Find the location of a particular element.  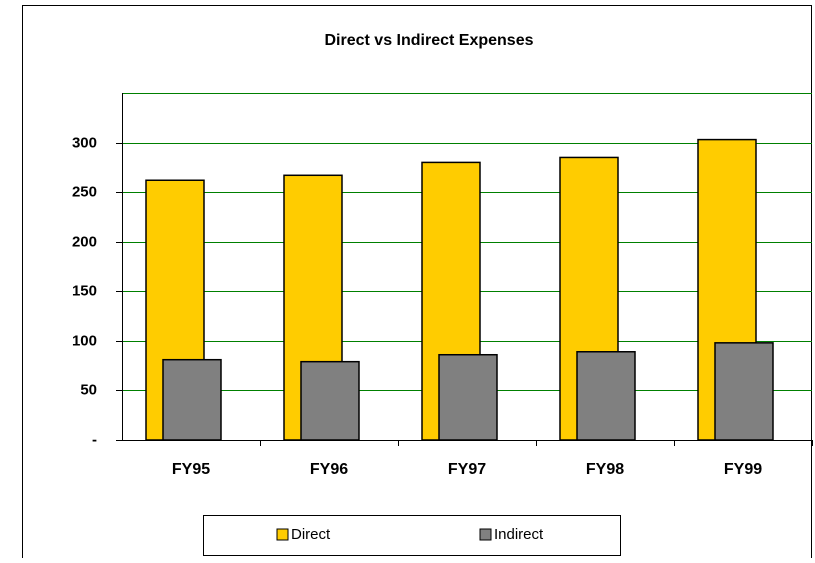

x-tick-label: FY95 is located at coordinates (191, 469).